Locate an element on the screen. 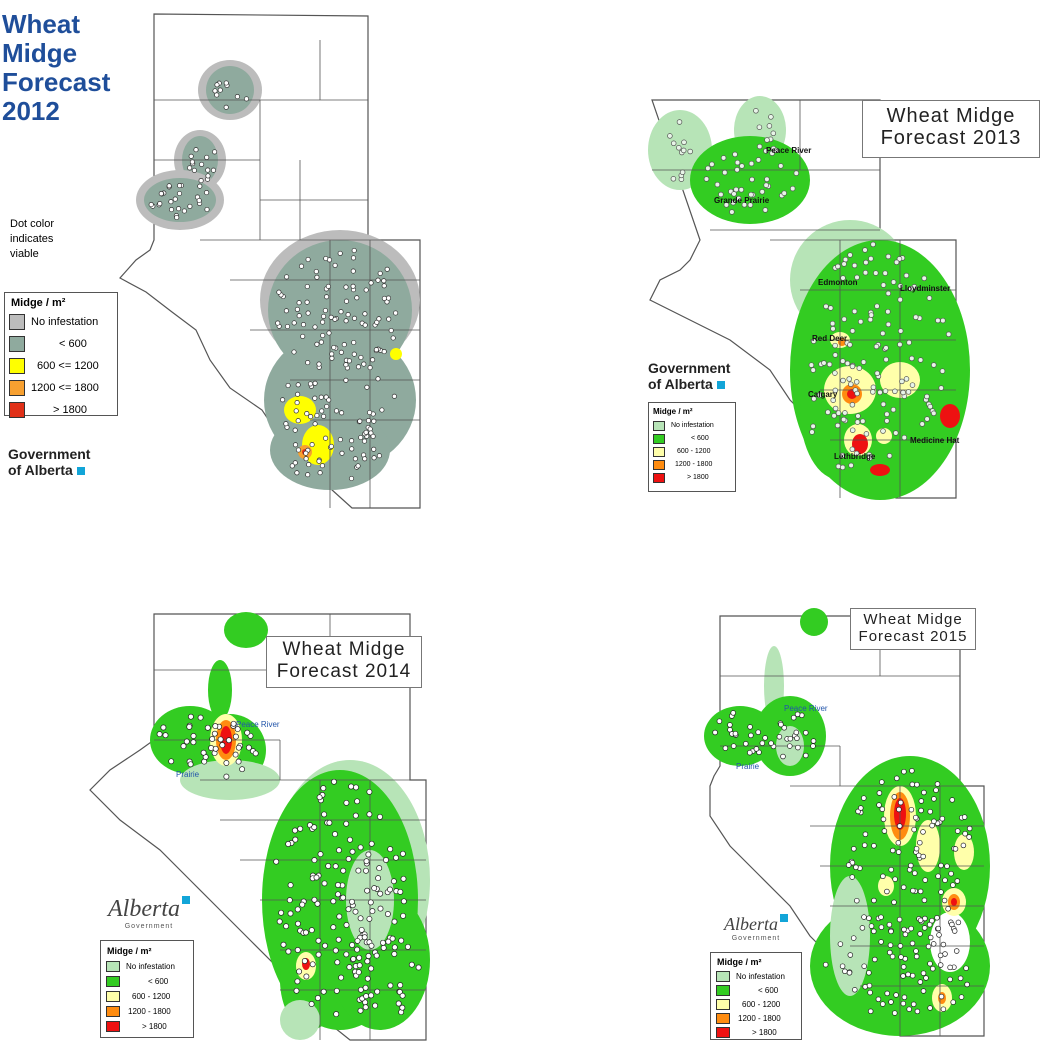  legend-item-600-1200: 600 <= 1200 is located at coordinates (61, 366).